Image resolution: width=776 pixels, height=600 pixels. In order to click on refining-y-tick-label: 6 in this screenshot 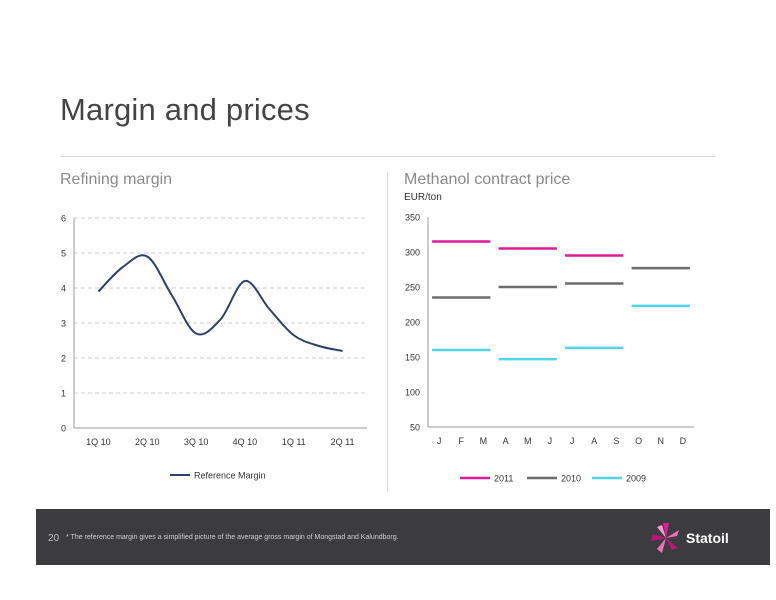, I will do `click(63, 219)`.